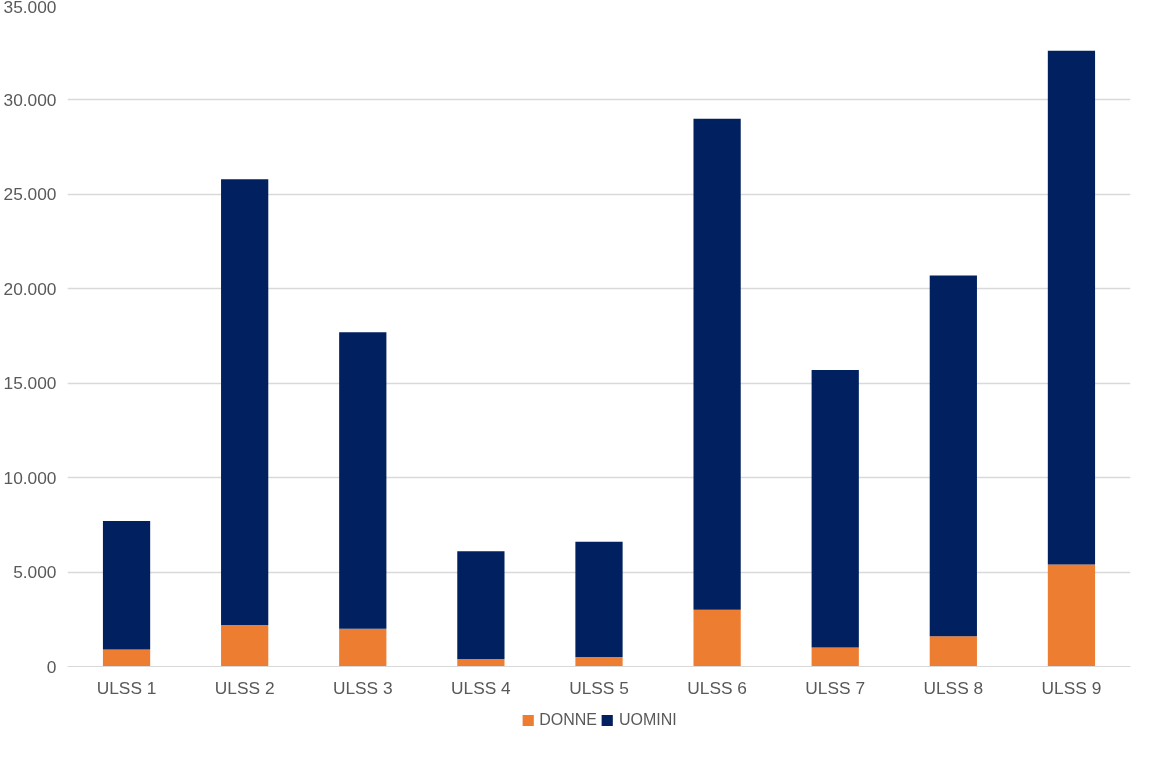 This screenshot has width=1162, height=760. I want to click on x-tick-label: ULSS 7, so click(835, 687).